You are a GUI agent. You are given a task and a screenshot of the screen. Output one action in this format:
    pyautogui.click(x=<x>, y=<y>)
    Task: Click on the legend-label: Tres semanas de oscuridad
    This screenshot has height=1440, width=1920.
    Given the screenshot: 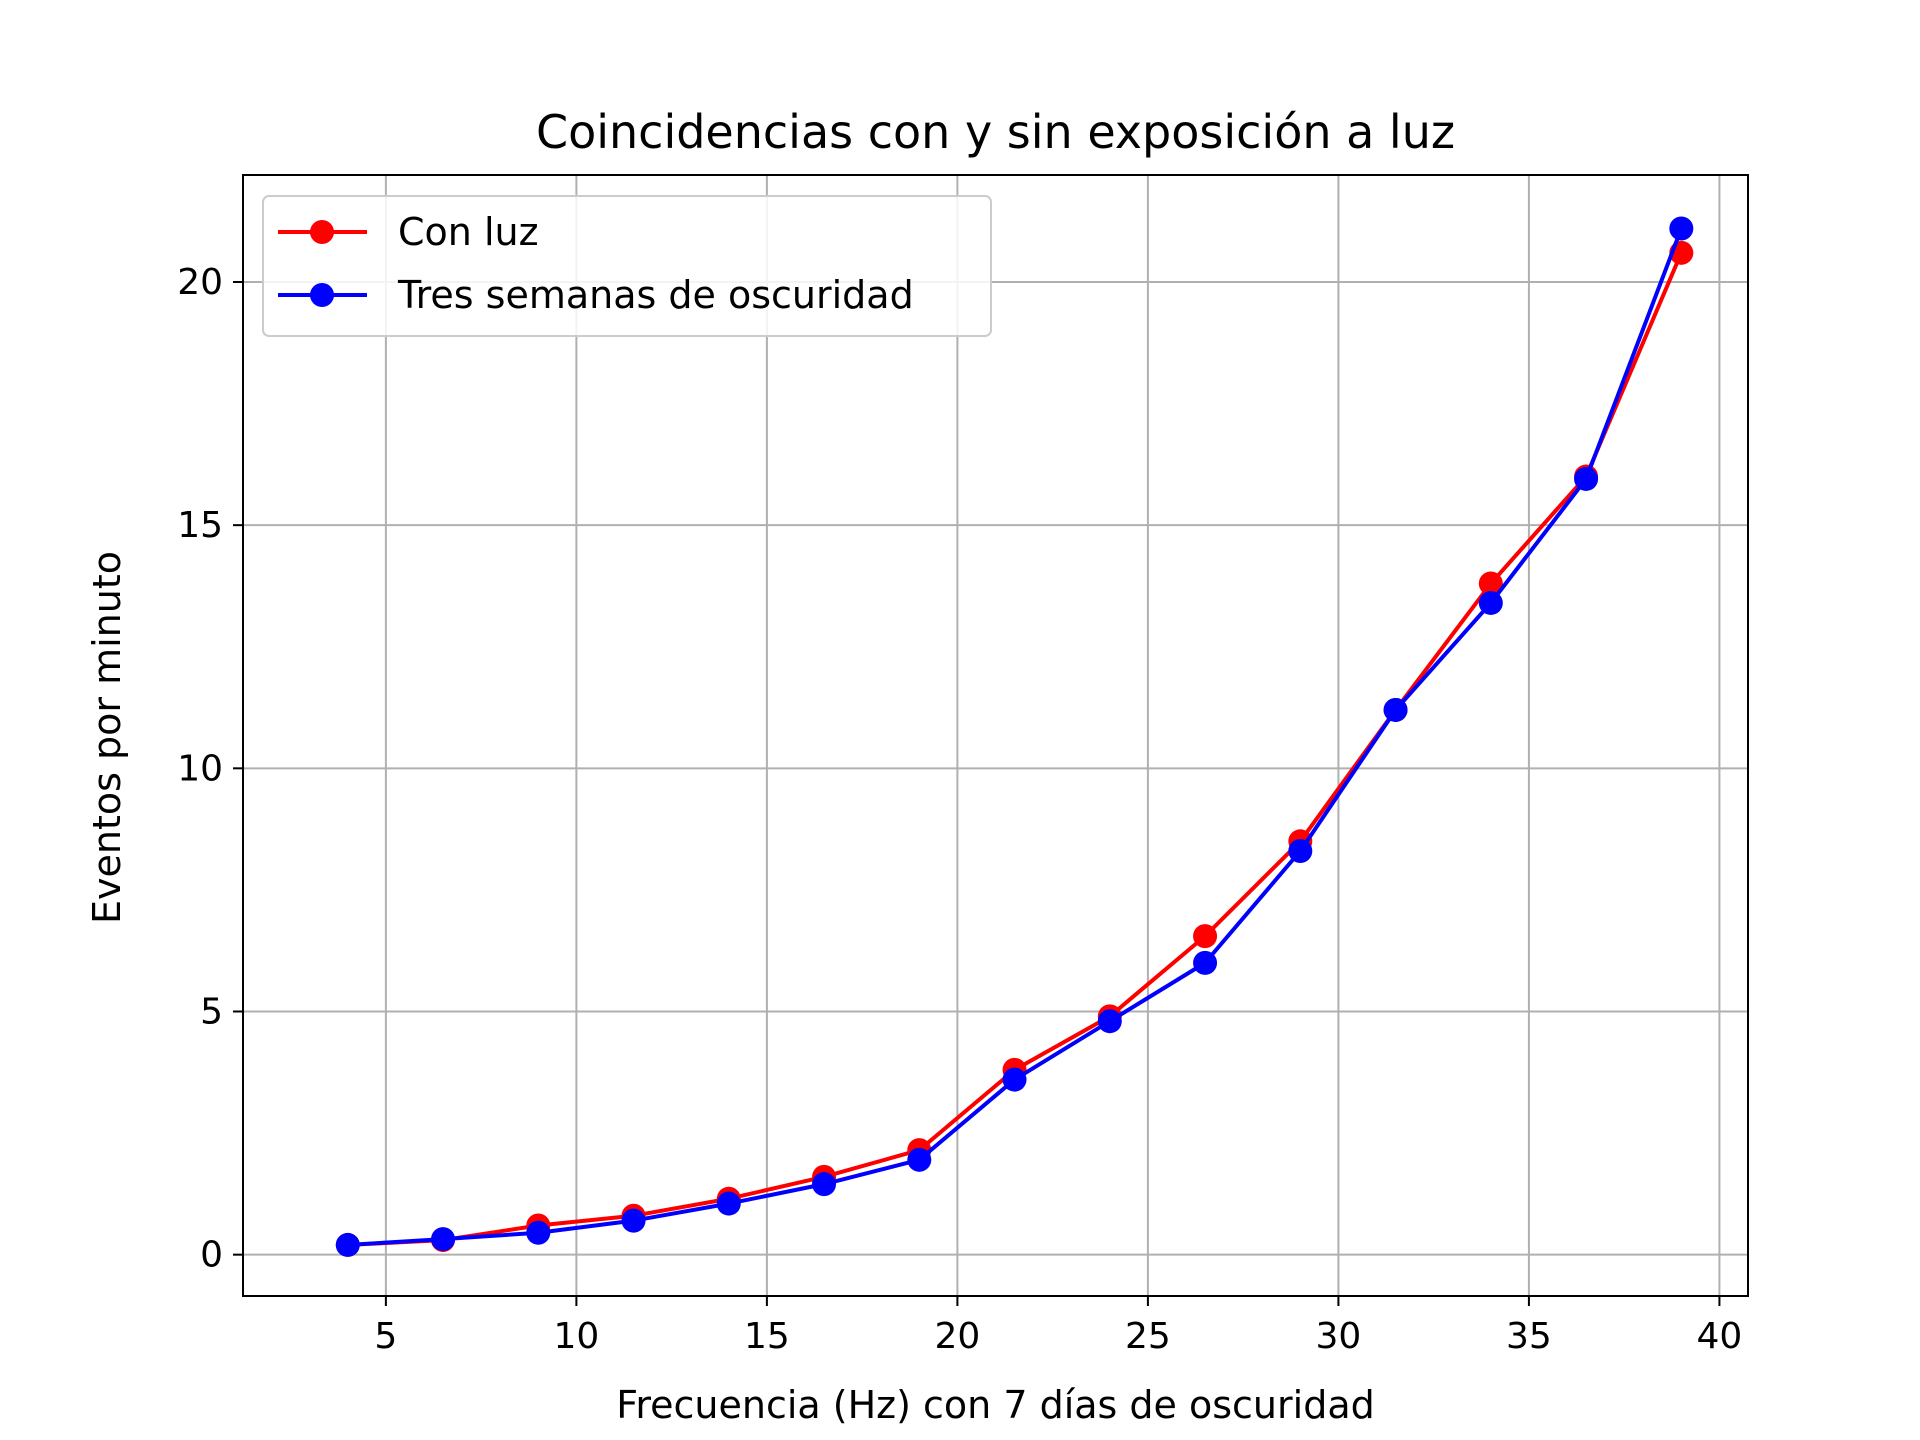 What is the action you would take?
    pyautogui.click(x=655, y=295)
    